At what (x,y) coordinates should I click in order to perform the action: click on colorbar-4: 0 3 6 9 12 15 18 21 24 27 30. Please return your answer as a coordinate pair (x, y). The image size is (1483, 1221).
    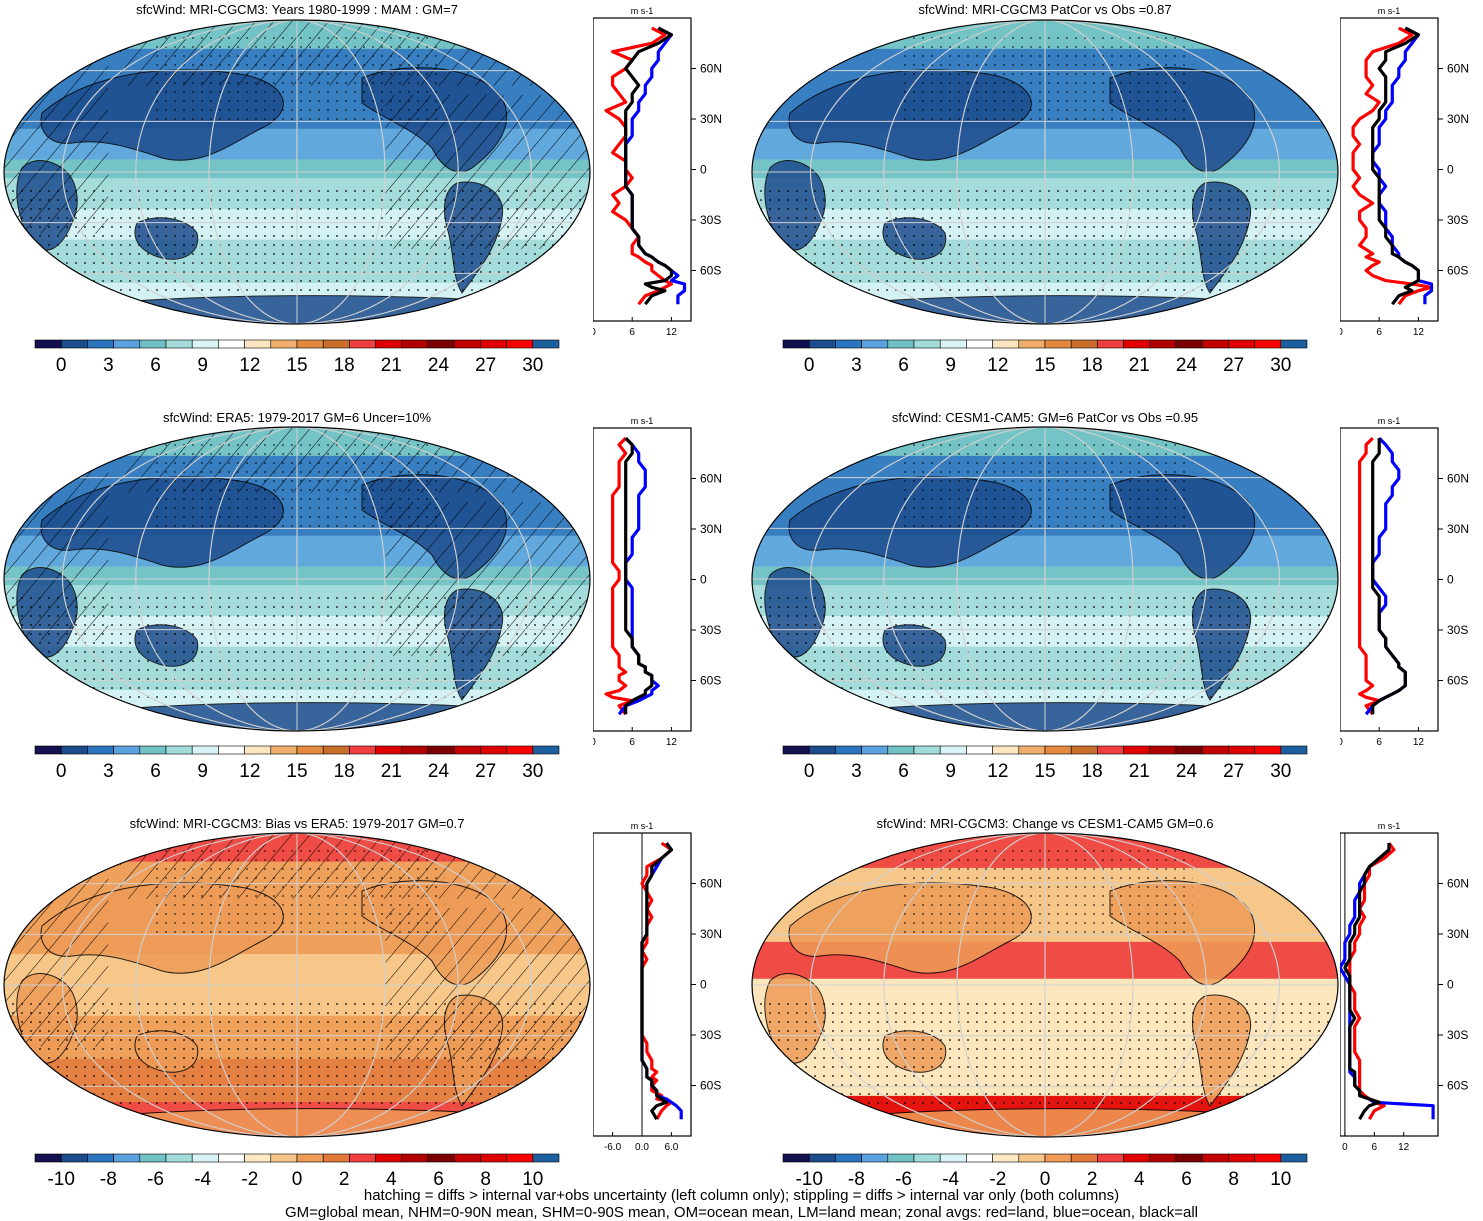
    Looking at the image, I should click on (1045, 763).